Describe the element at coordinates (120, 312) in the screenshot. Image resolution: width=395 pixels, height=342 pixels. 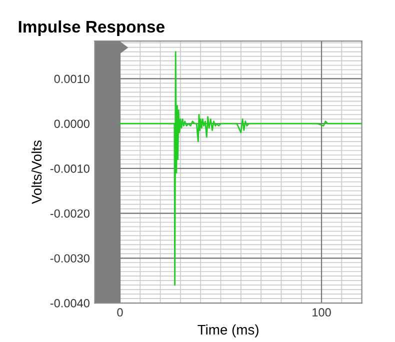
I see `x-tick-label: 0` at that location.